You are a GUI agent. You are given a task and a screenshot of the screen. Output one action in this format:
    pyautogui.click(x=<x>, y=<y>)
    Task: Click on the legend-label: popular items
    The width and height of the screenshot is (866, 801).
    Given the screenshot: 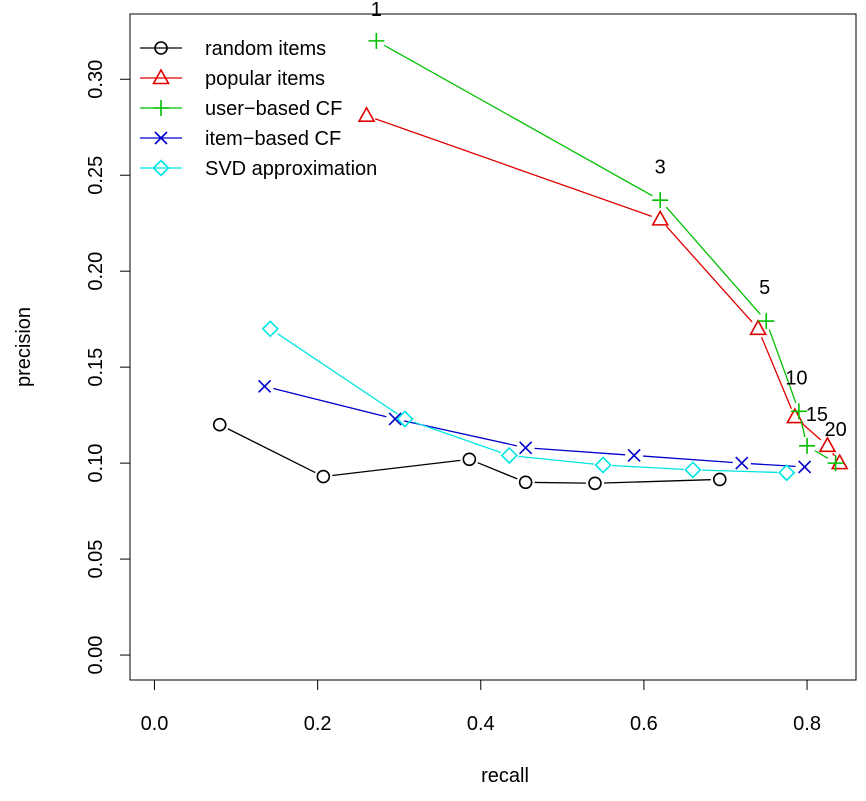 What is the action you would take?
    pyautogui.click(x=265, y=79)
    